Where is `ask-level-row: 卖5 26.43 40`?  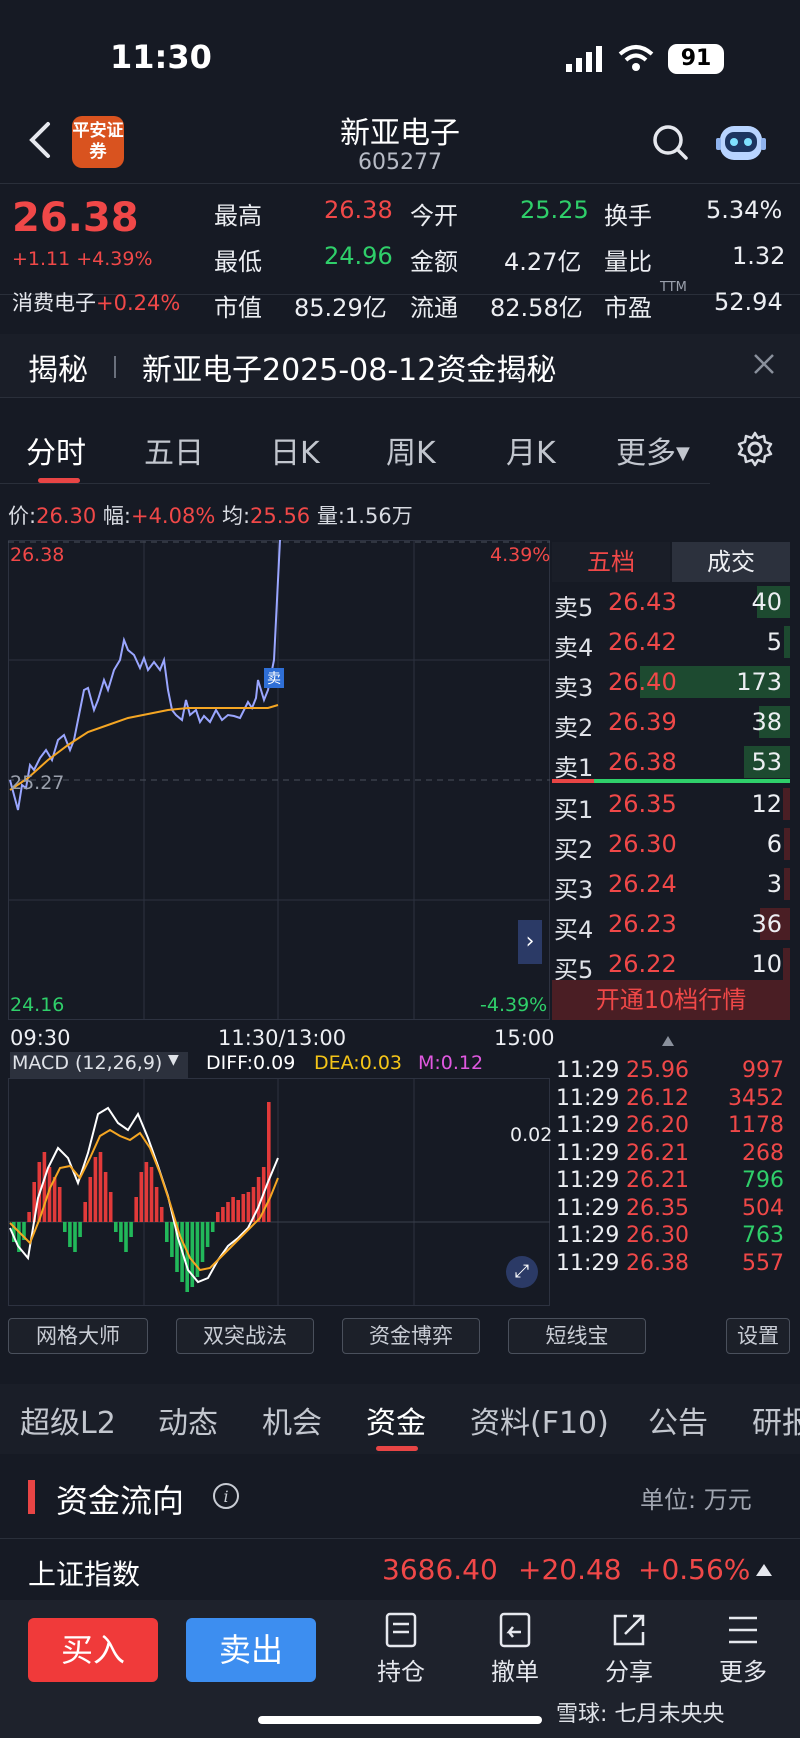
ask-level-row: 卖5 26.43 40 is located at coordinates (671, 602).